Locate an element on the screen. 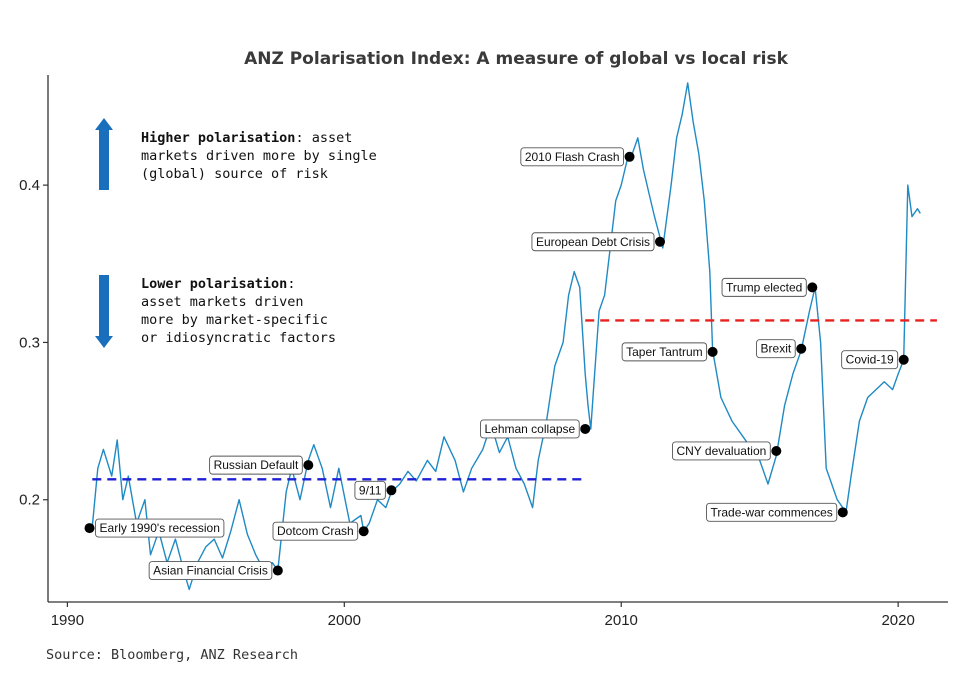  annotation-label: CNY devaluation is located at coordinates (721, 451).